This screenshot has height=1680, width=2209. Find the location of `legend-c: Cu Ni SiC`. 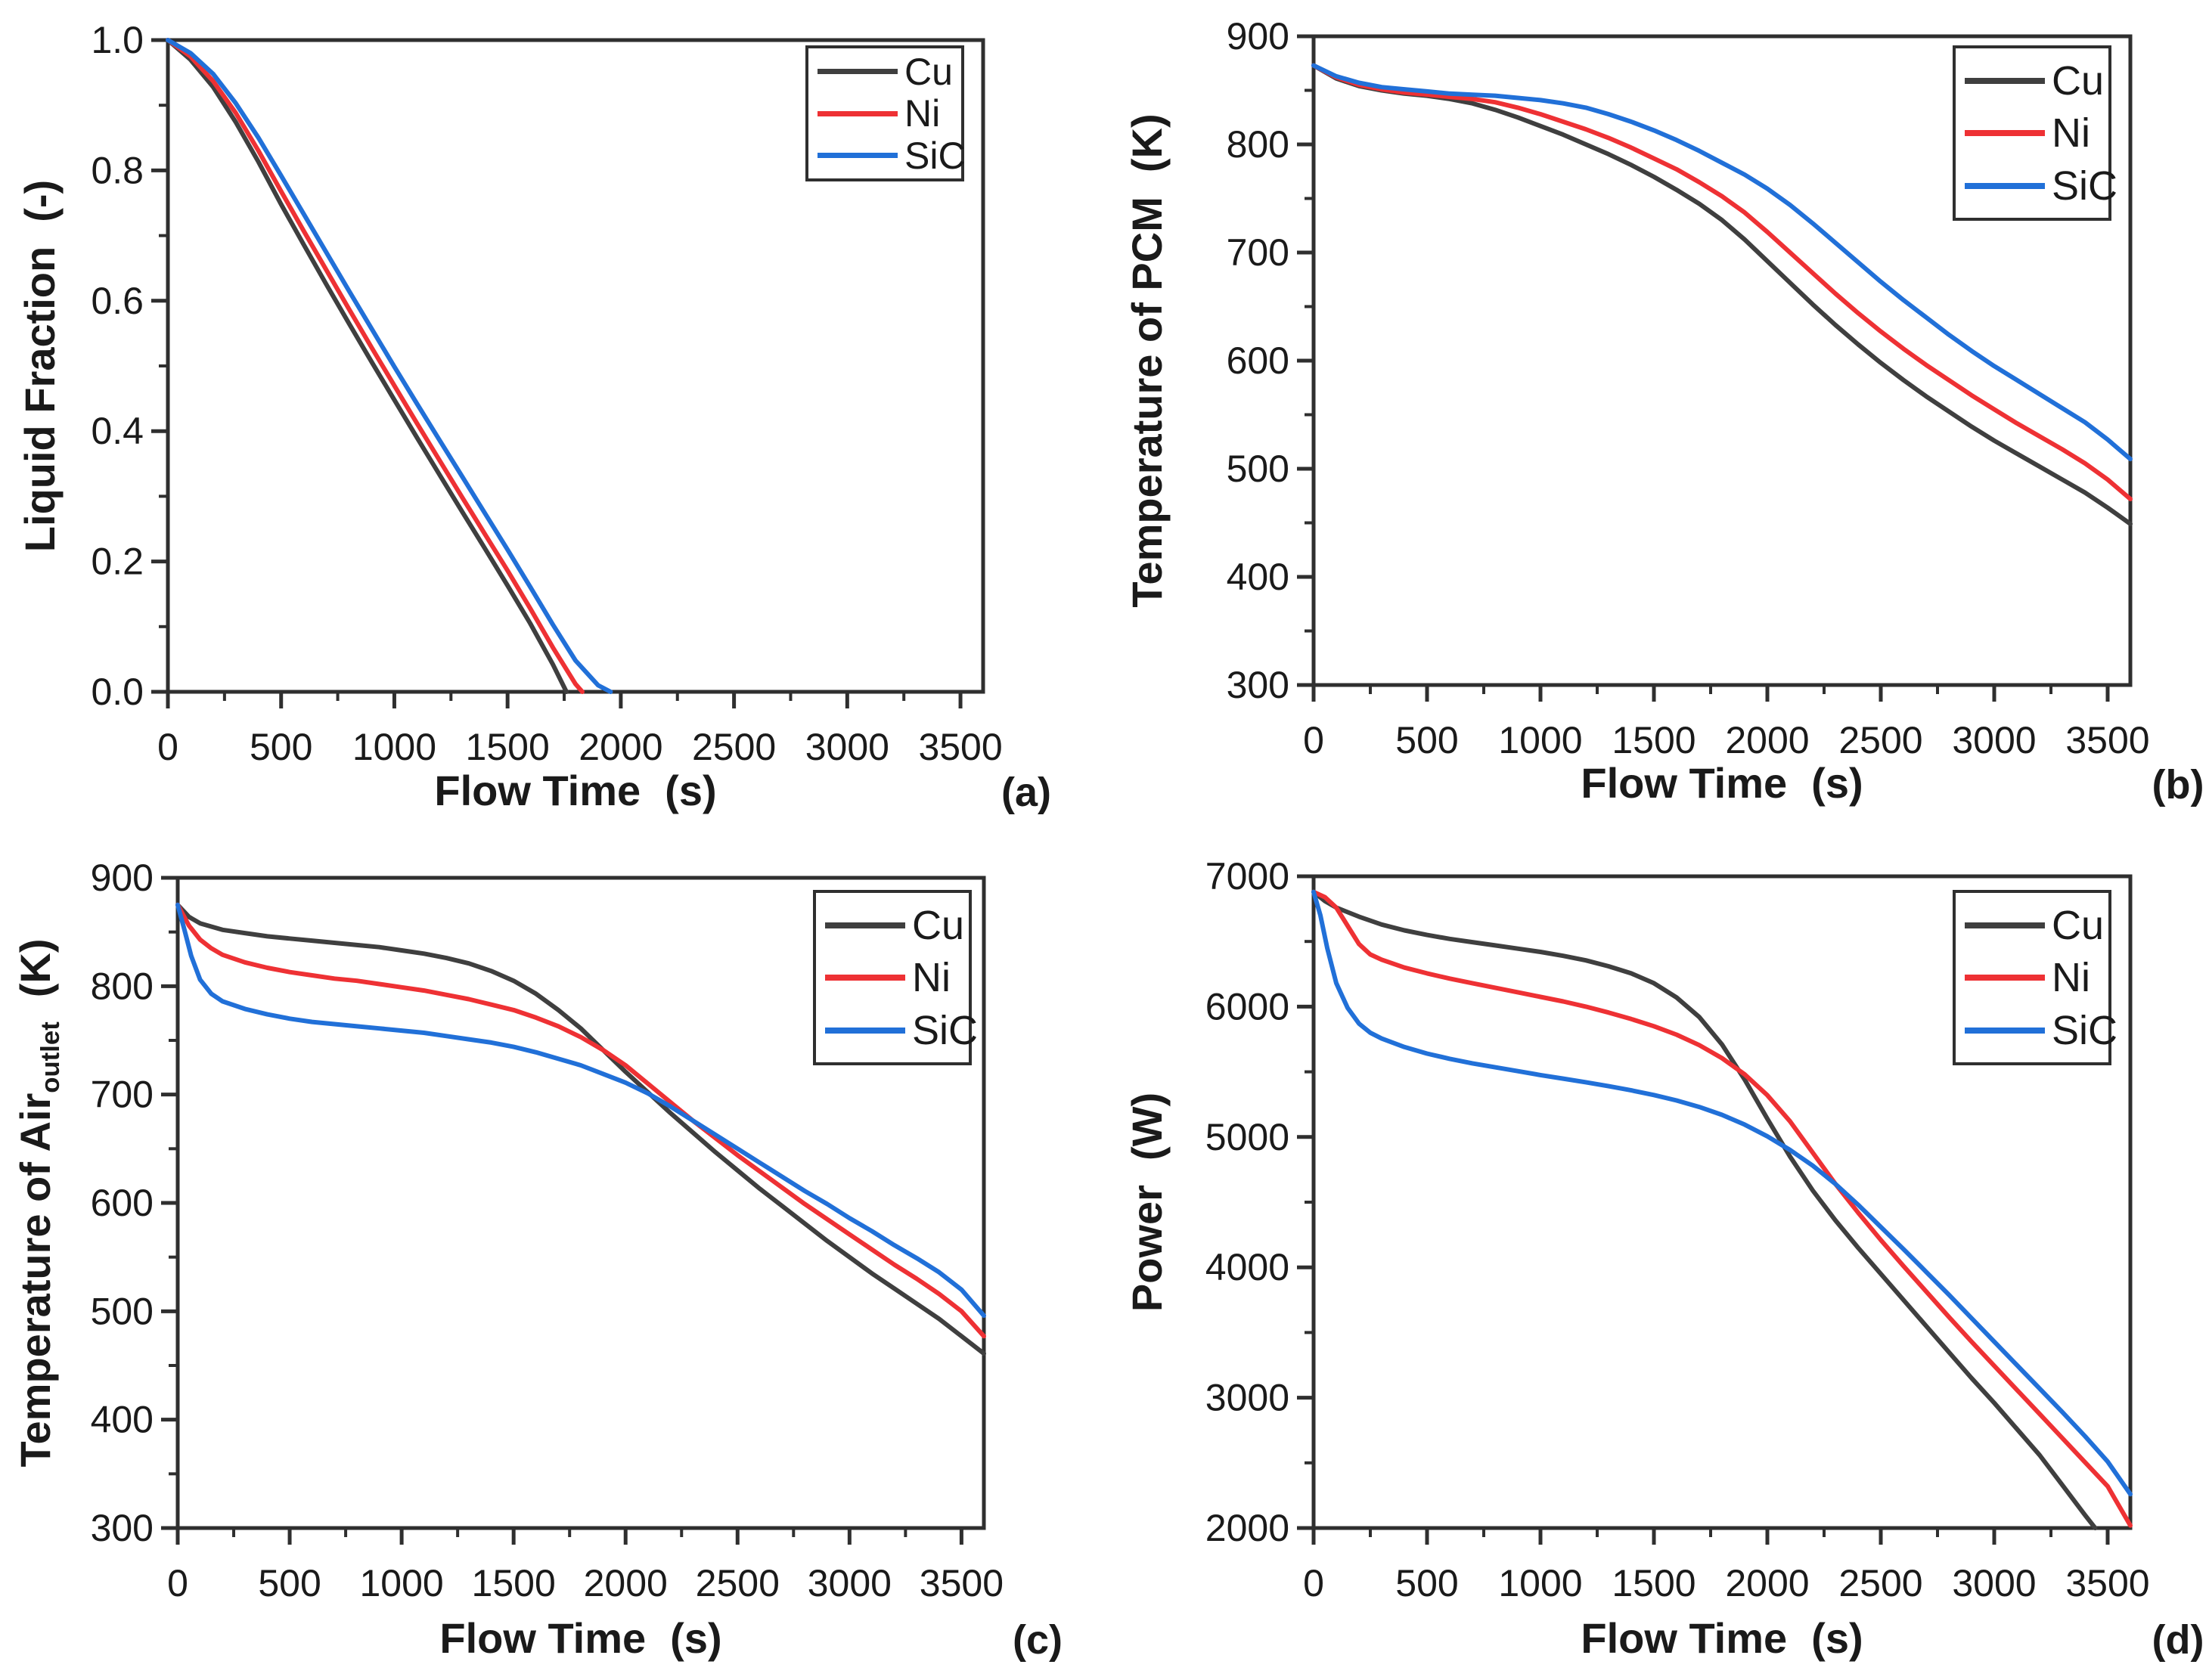

legend-c: Cu Ni SiC is located at coordinates (895, 977).